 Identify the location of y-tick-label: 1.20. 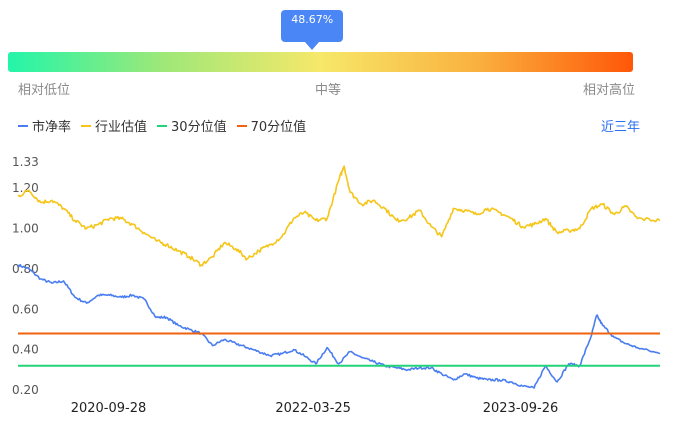
(25, 188).